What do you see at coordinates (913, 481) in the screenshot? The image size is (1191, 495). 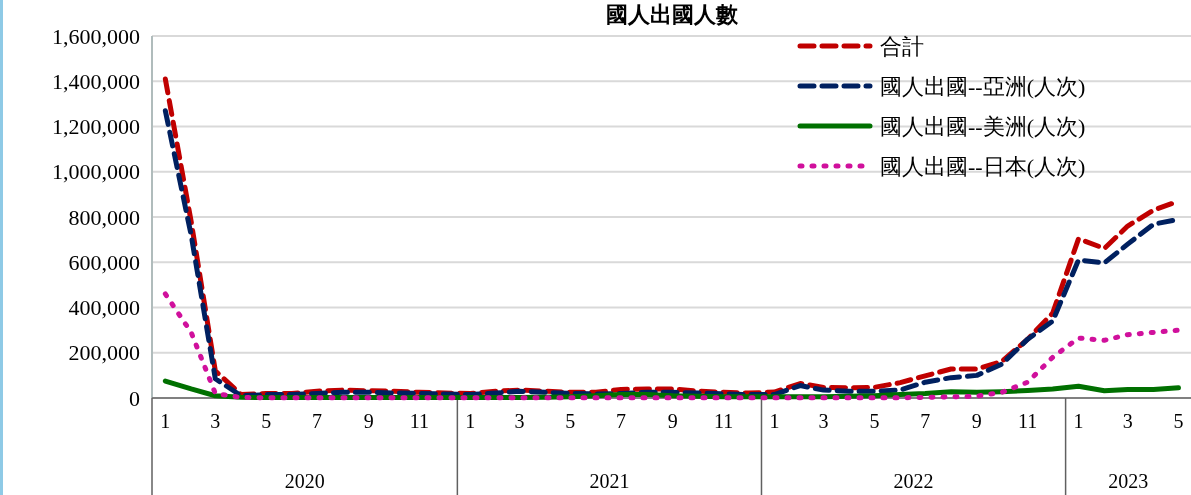 I see `text: 2022` at bounding box center [913, 481].